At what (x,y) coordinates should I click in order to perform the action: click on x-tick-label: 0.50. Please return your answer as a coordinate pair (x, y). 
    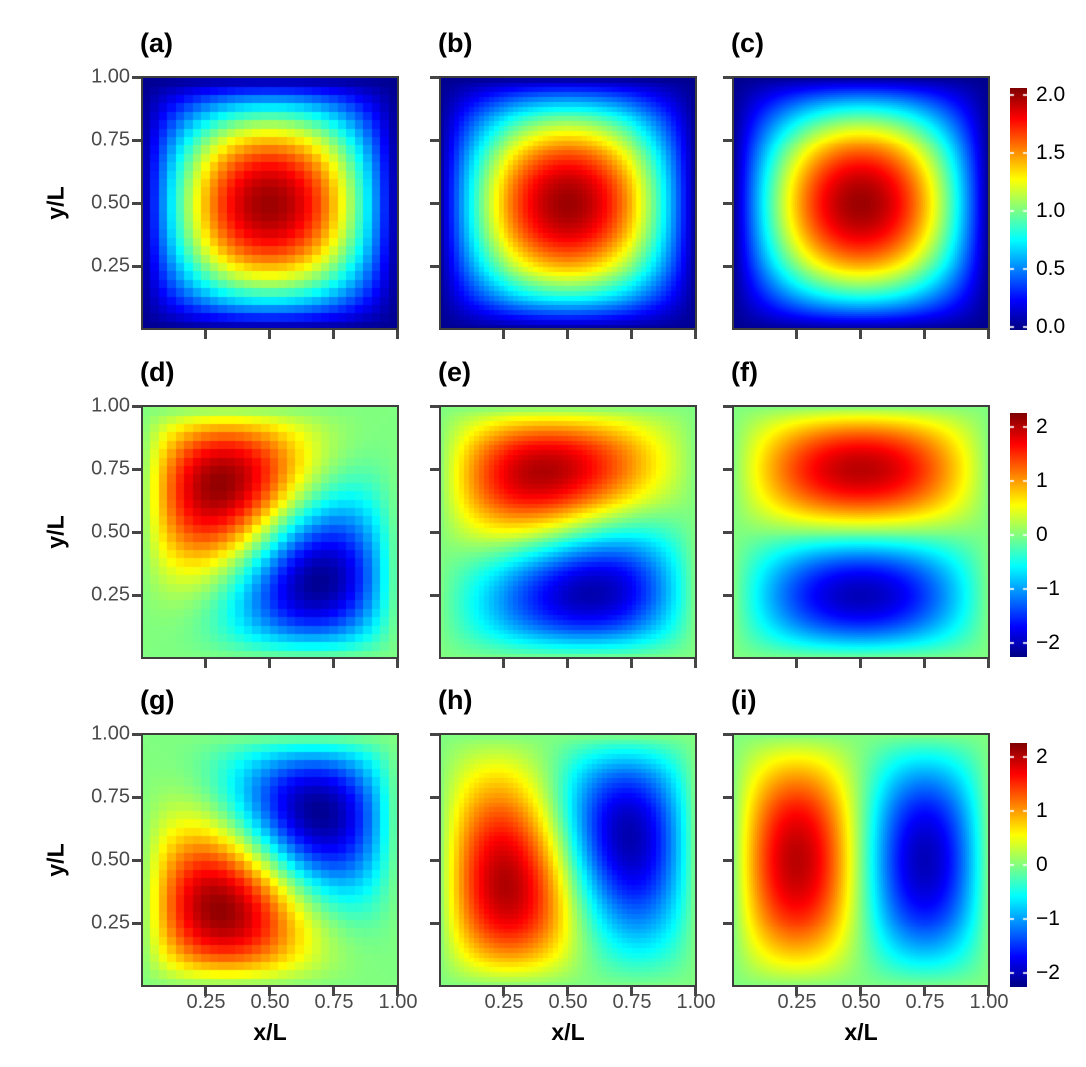
    Looking at the image, I should click on (861, 1002).